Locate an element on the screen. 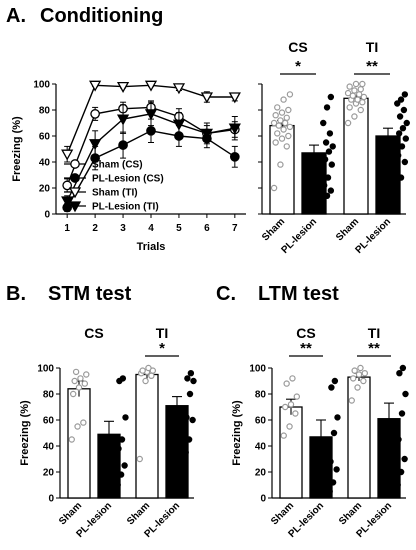  panel-b-title: STM test is located at coordinates (90, 294).